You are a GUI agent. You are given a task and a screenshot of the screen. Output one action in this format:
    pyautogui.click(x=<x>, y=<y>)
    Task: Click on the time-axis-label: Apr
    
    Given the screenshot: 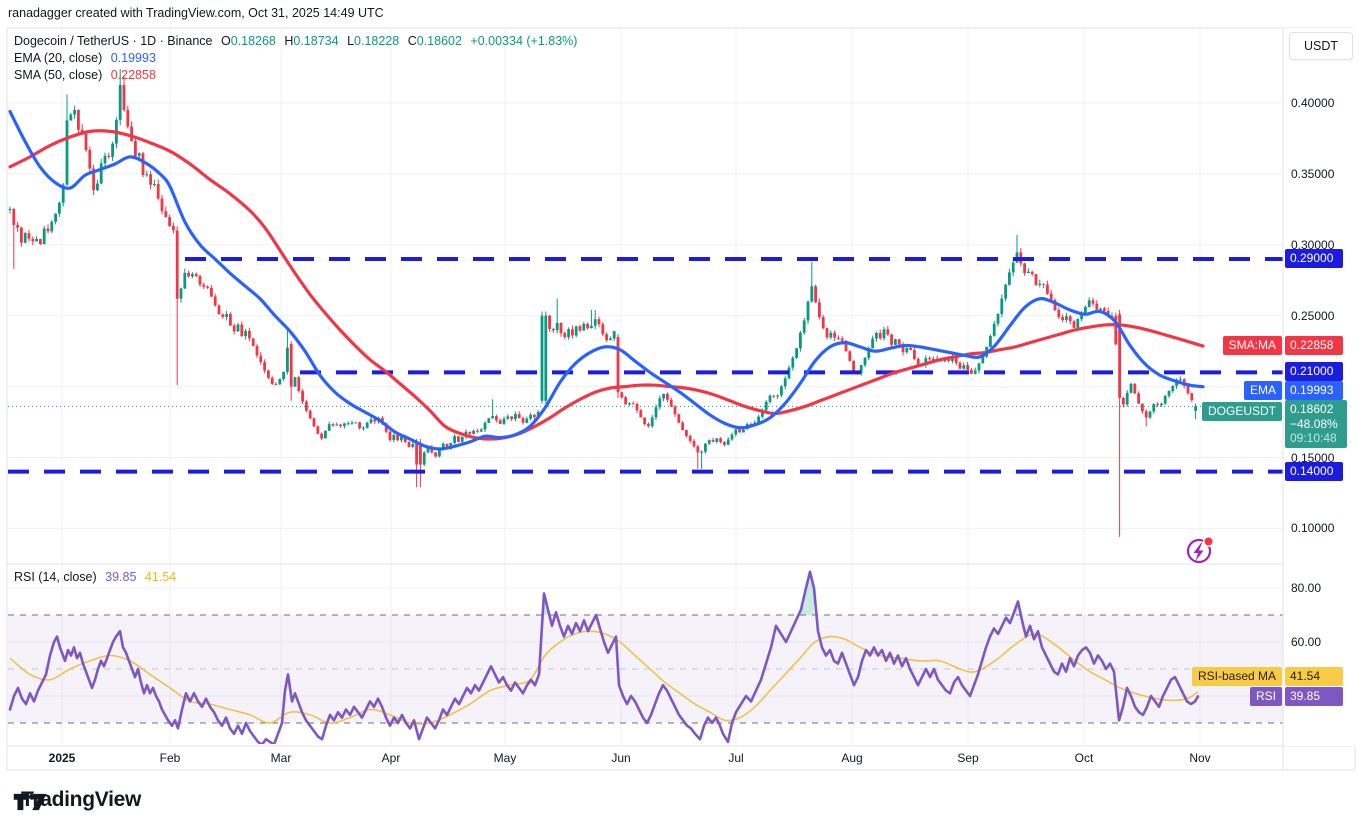 What is the action you would take?
    pyautogui.click(x=391, y=758)
    